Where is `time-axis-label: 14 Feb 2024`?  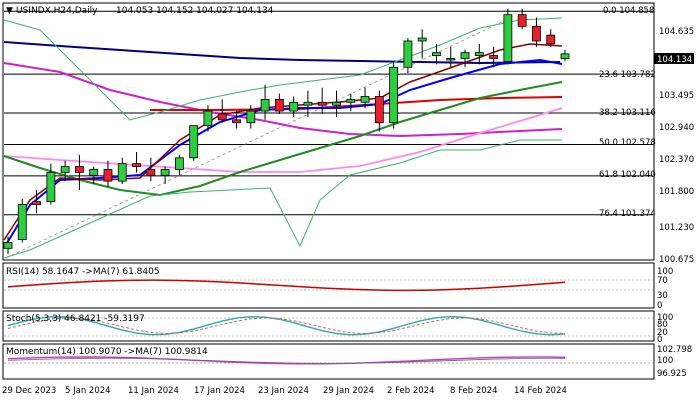 time-axis-label: 14 Feb 2024 is located at coordinates (540, 391).